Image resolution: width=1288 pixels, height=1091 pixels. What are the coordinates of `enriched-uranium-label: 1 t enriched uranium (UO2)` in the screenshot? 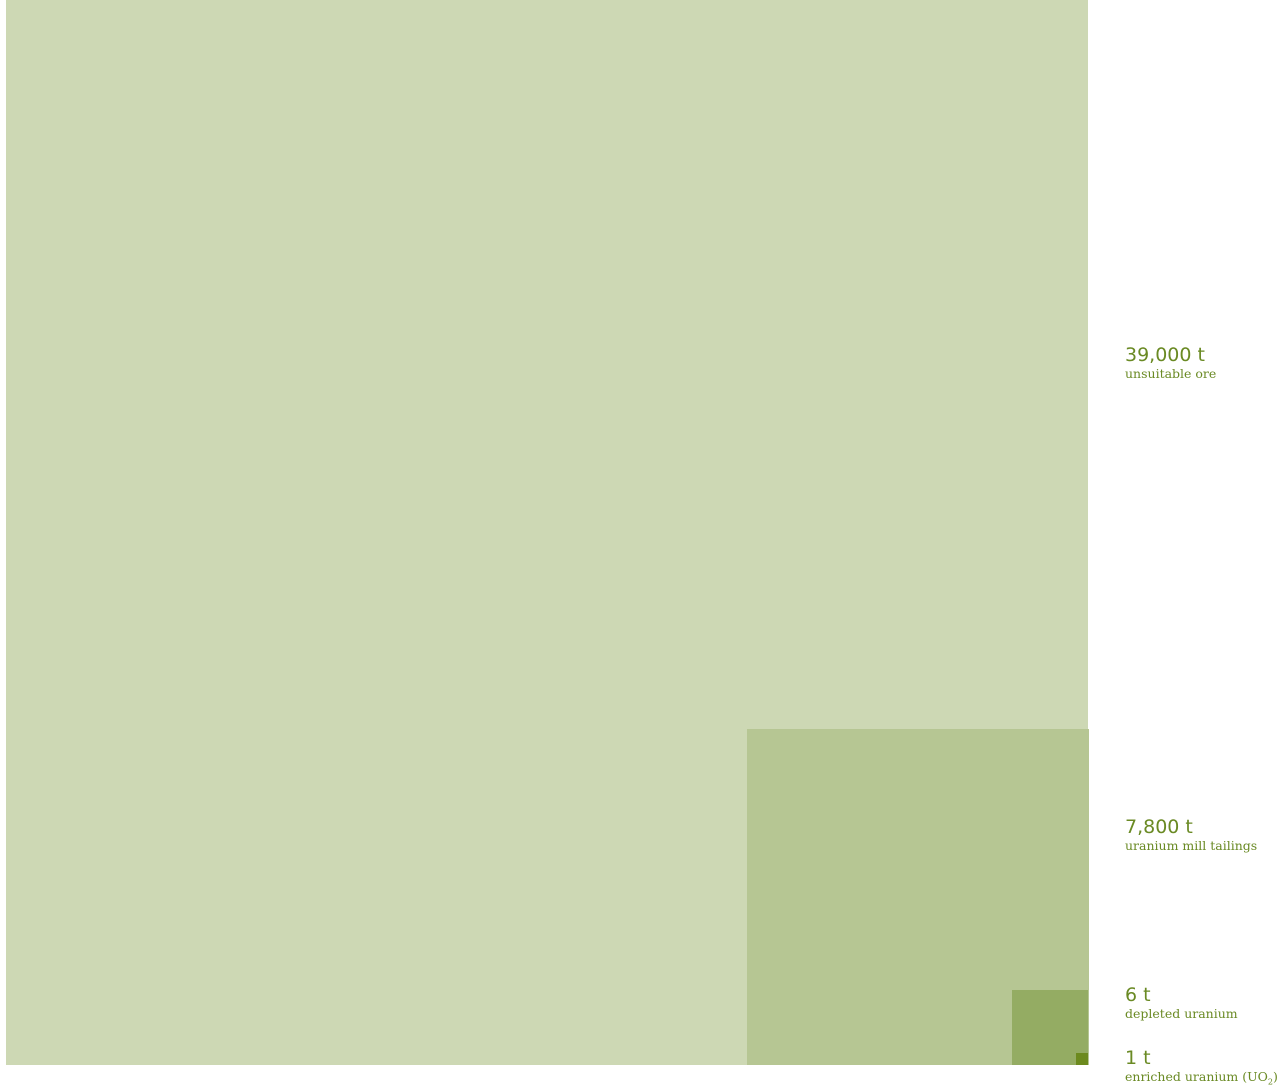 It's located at (1201, 1067).